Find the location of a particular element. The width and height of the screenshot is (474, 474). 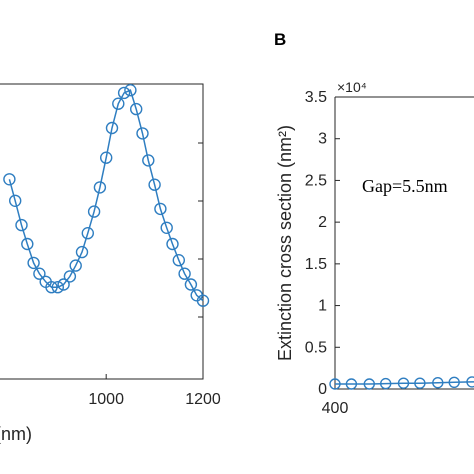

panel-b-y-tick-label: 3 is located at coordinates (322, 139).